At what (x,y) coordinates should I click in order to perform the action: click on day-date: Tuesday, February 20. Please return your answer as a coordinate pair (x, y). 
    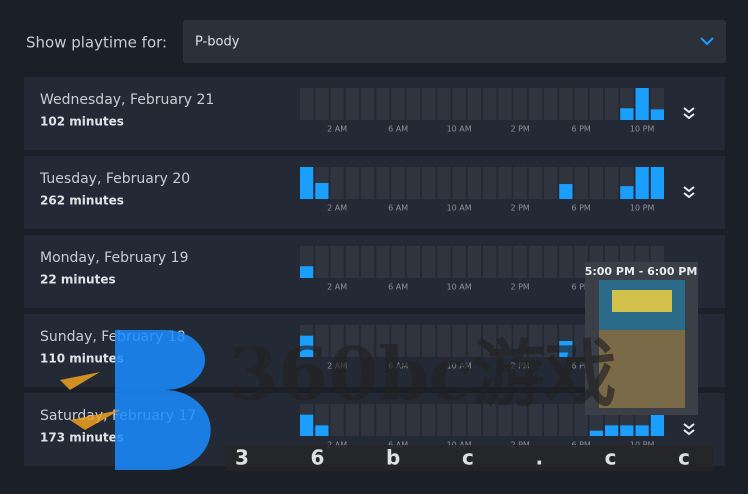
    Looking at the image, I should click on (114, 179).